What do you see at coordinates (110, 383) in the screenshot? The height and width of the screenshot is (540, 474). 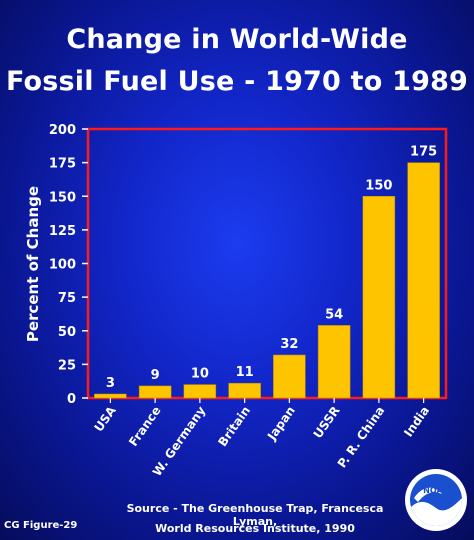 I see `data-label: 3` at bounding box center [110, 383].